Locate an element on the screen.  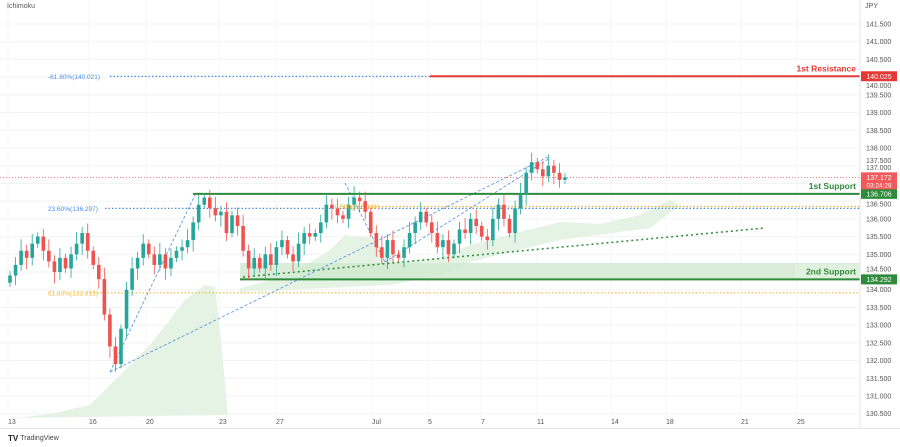
footer-divider is located at coordinates (450, 428).